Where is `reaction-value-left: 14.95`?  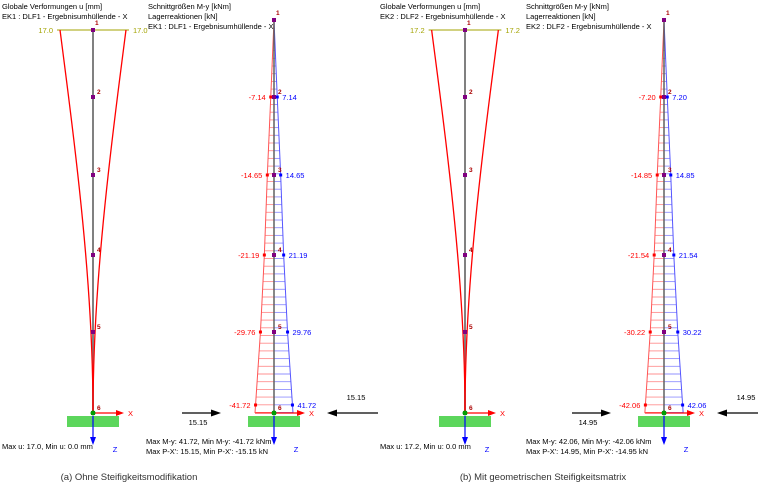 reaction-value-left: 14.95 is located at coordinates (588, 422).